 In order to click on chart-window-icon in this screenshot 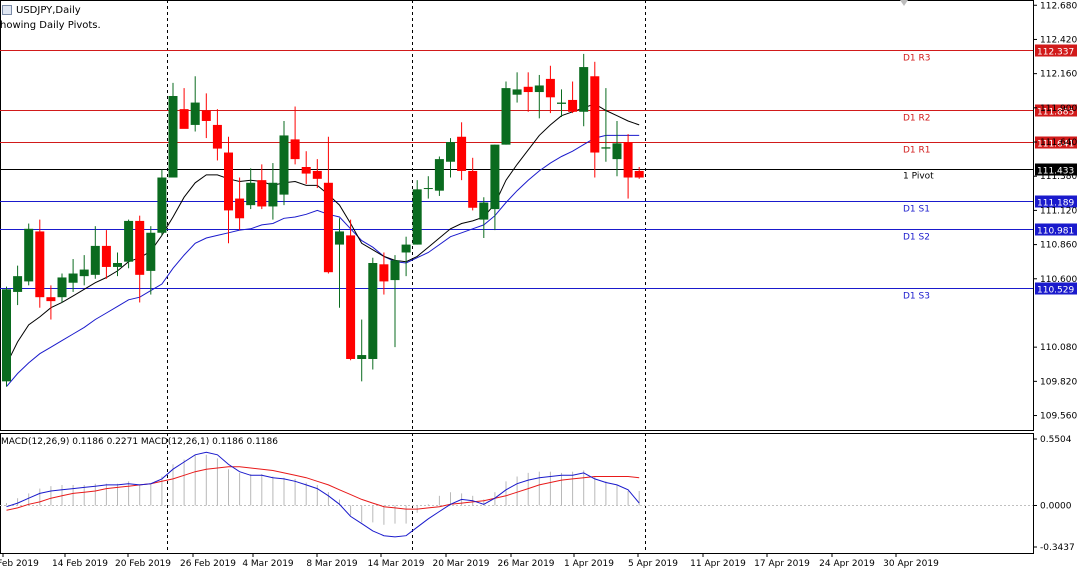, I will do `click(7, 10)`.